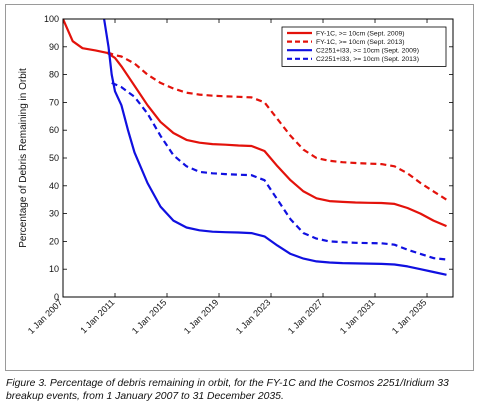  Describe the element at coordinates (360, 42) in the screenshot. I see `legend-entry-2: FY-1C, >= 10cm (Sept. 2013)` at that location.